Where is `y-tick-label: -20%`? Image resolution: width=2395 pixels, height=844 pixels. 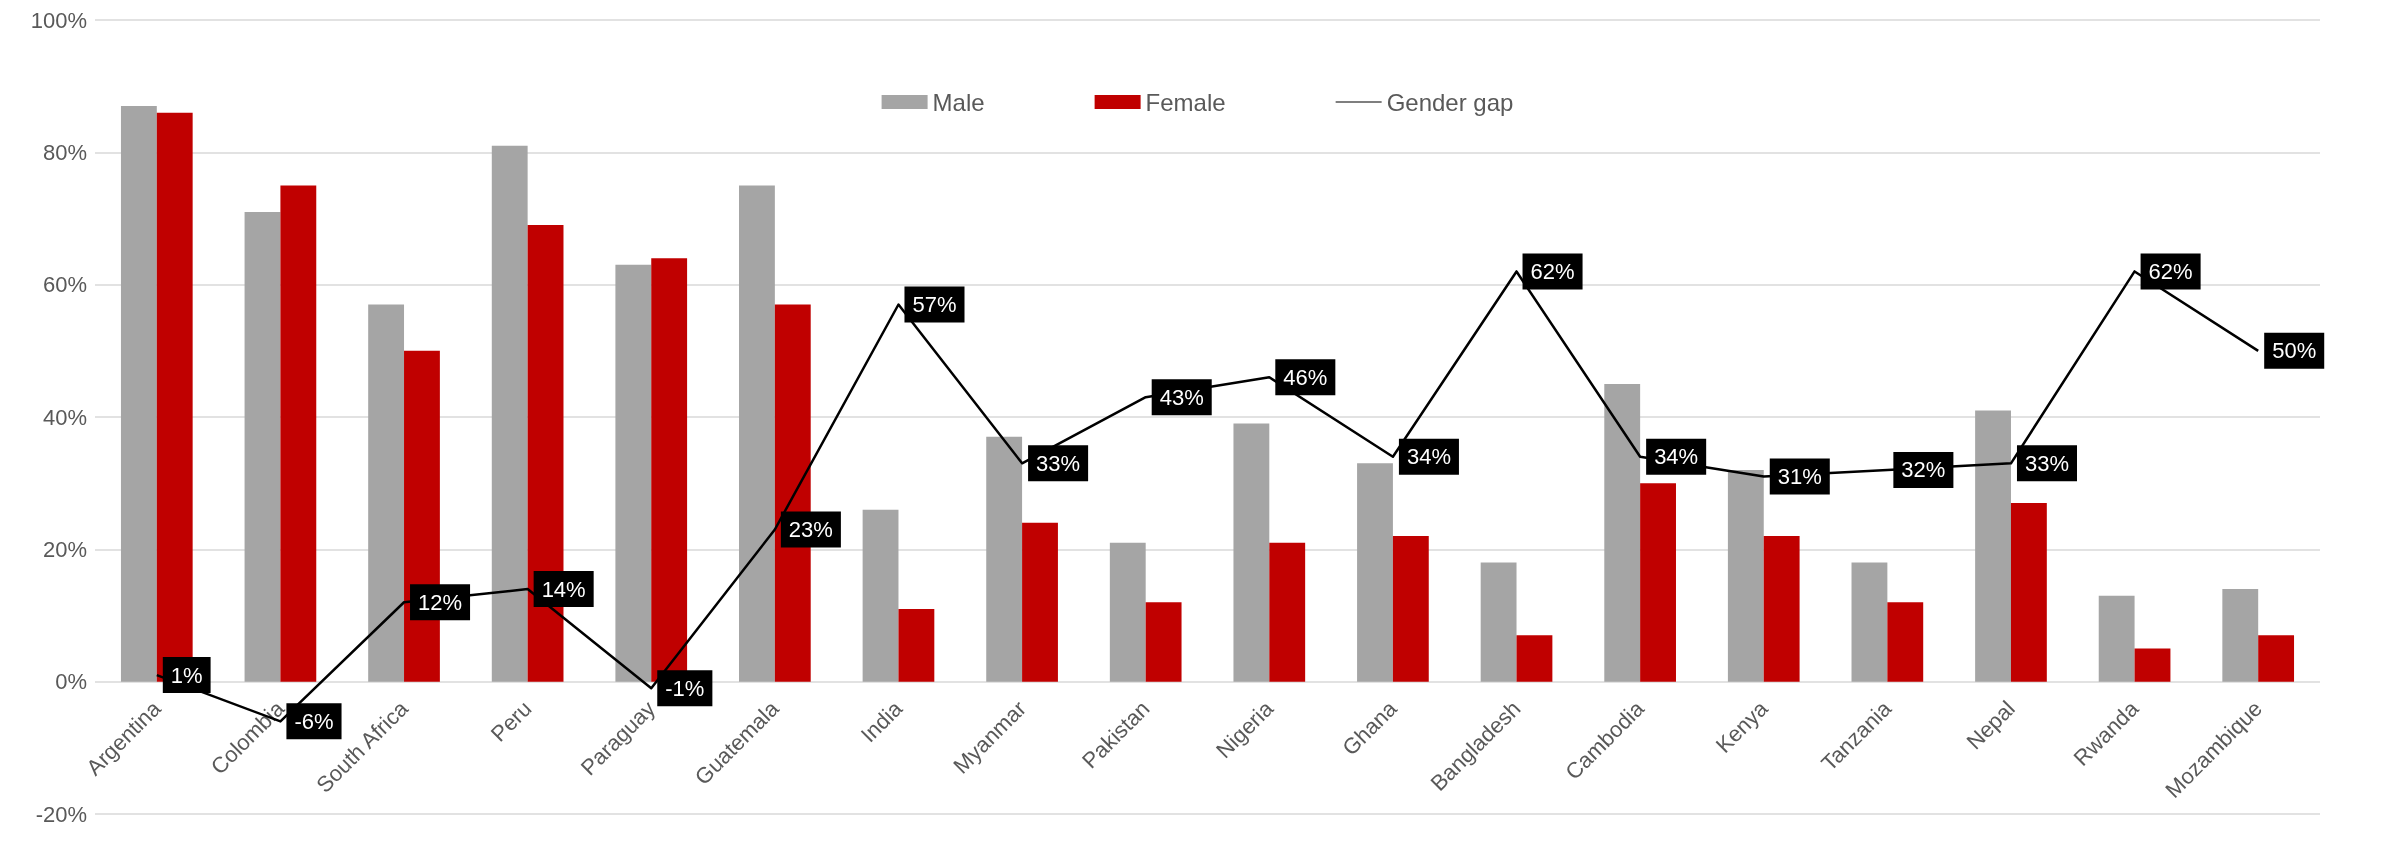
y-tick-label: -20% is located at coordinates (61, 814).